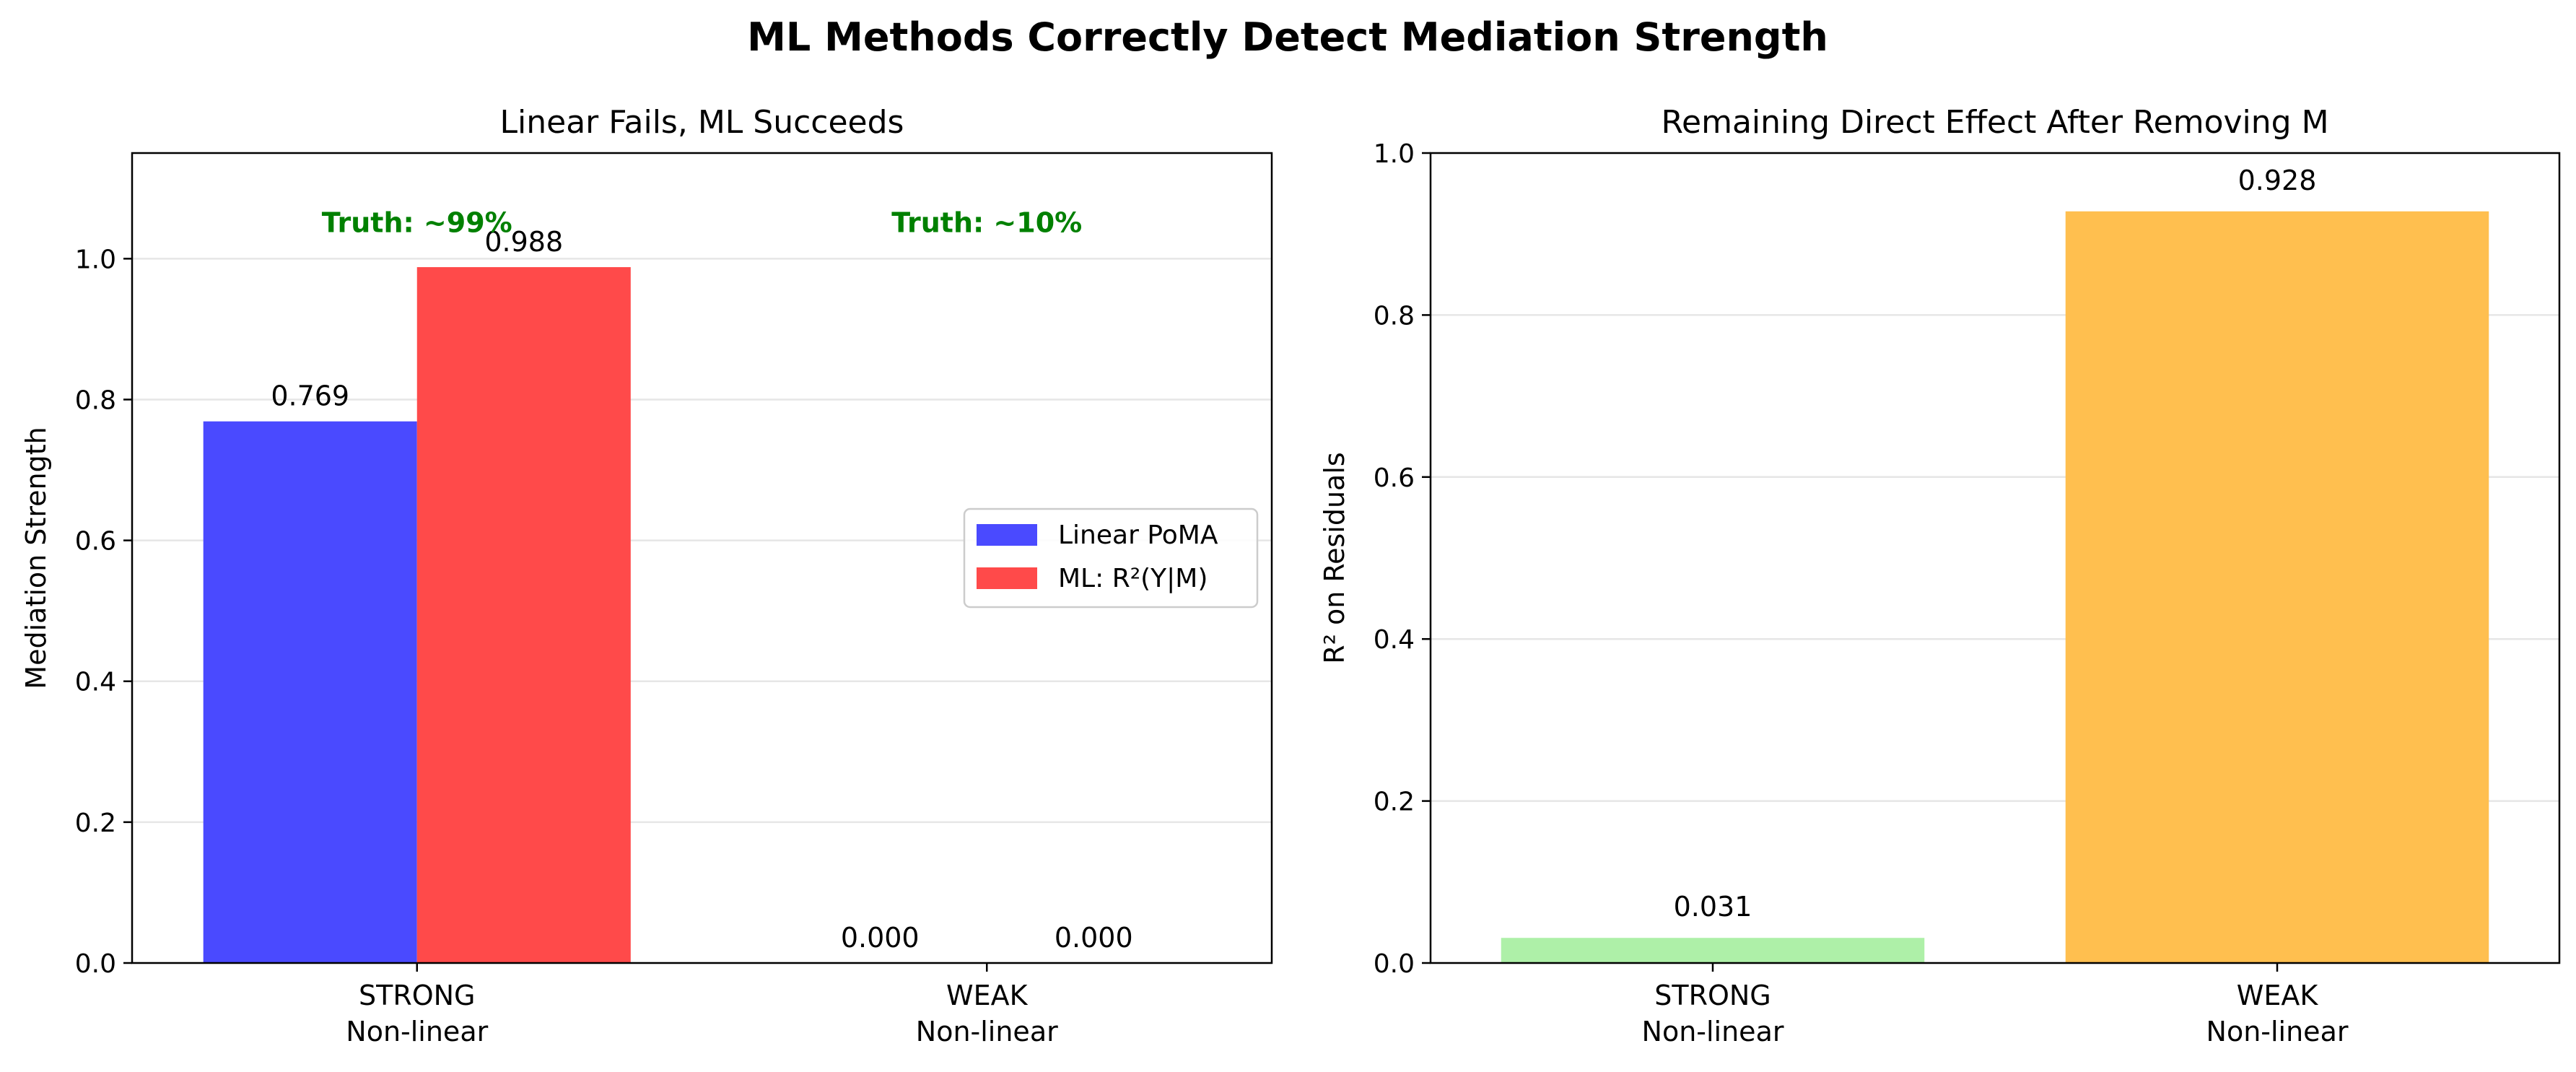 This screenshot has width=2576, height=1072. I want to click on data-label: 0.031, so click(1713, 907).